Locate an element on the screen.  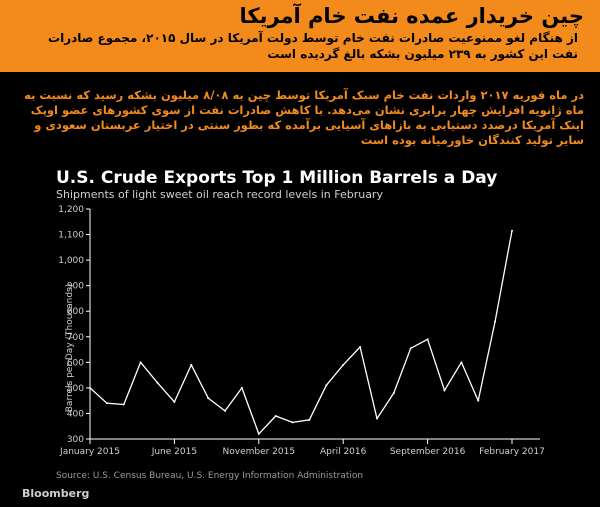
y-tick-label: 1,000 is located at coordinates (71, 261).